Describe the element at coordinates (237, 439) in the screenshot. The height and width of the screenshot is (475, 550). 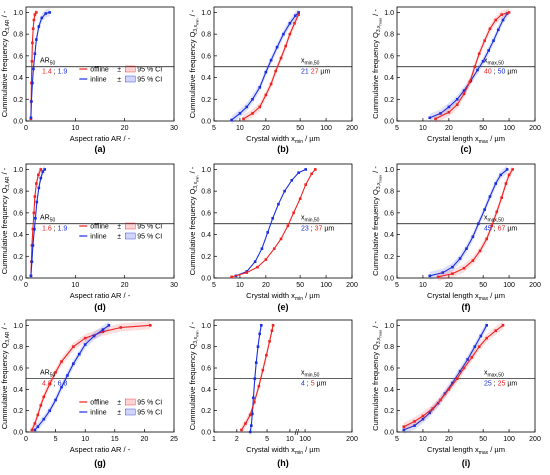
I see `x-tick-label: 2` at that location.